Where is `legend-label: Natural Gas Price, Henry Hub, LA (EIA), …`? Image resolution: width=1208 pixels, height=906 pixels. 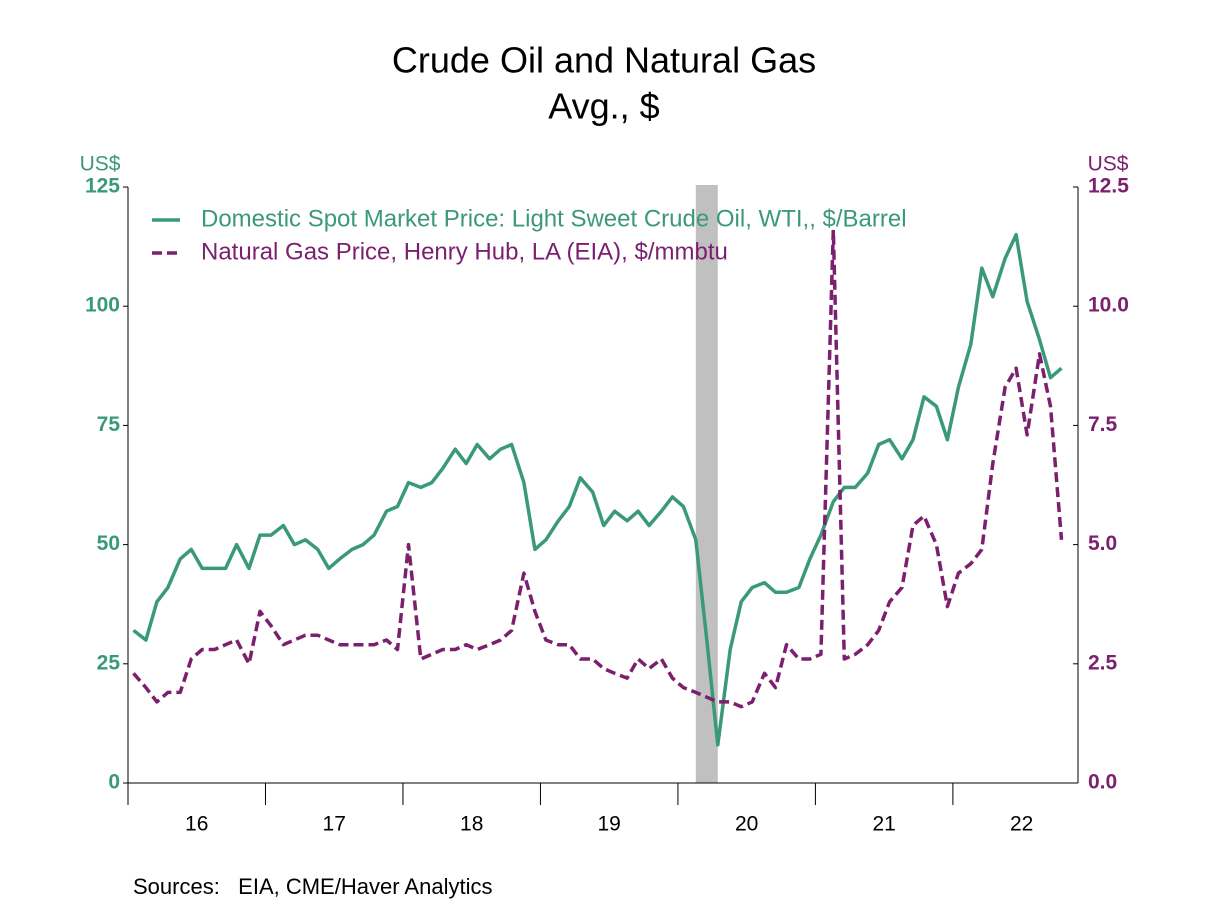 legend-label: Natural Gas Price, Henry Hub, LA (EIA), … is located at coordinates (464, 251).